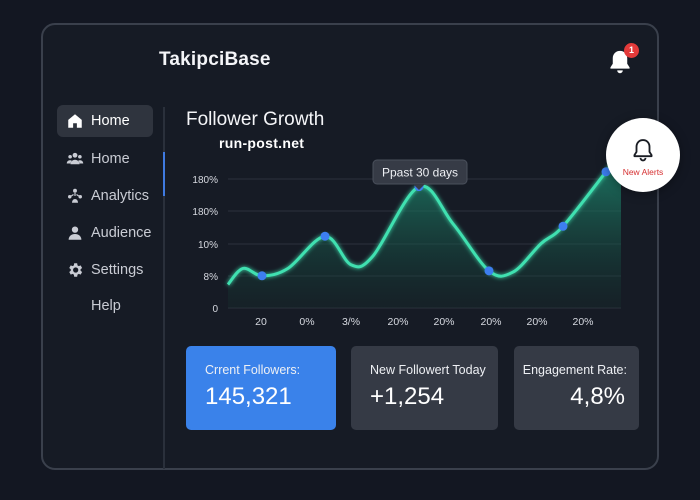  I want to click on x-tick-label: 0%, so click(306, 322).